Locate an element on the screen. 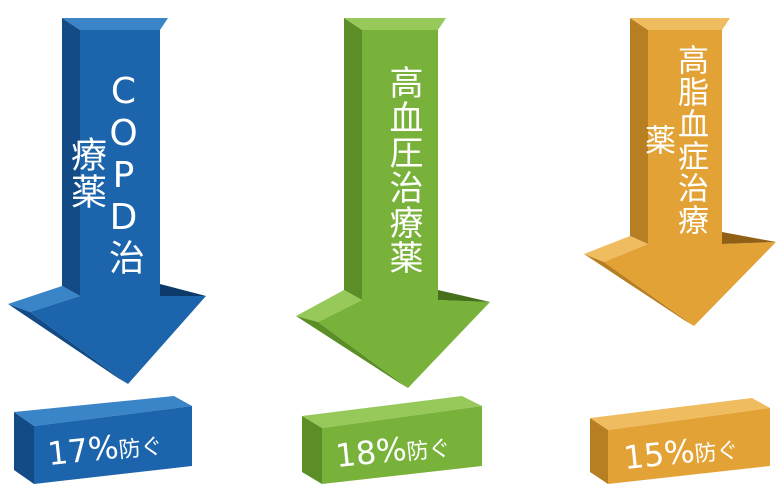 This screenshot has height=492, width=778. result-box-copd-front is located at coordinates (113, 445).